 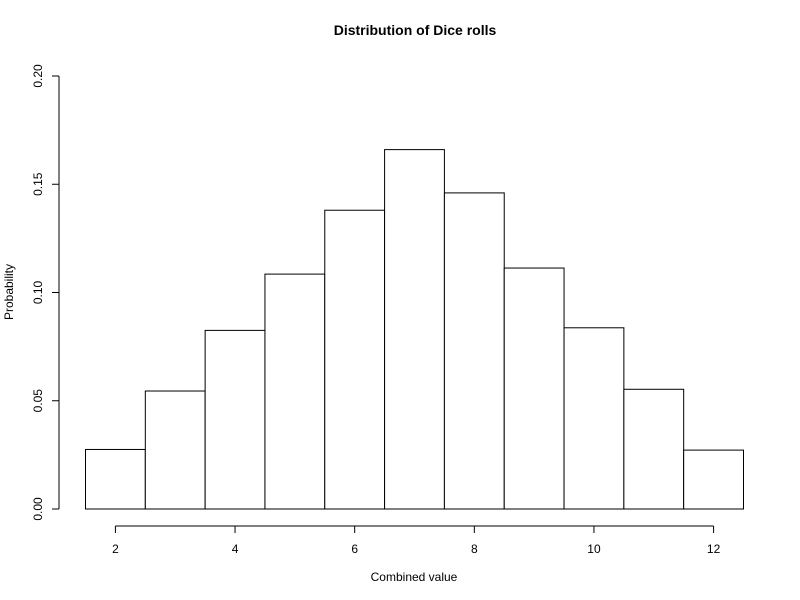 I want to click on x-tick-label: 6, so click(x=354, y=549).